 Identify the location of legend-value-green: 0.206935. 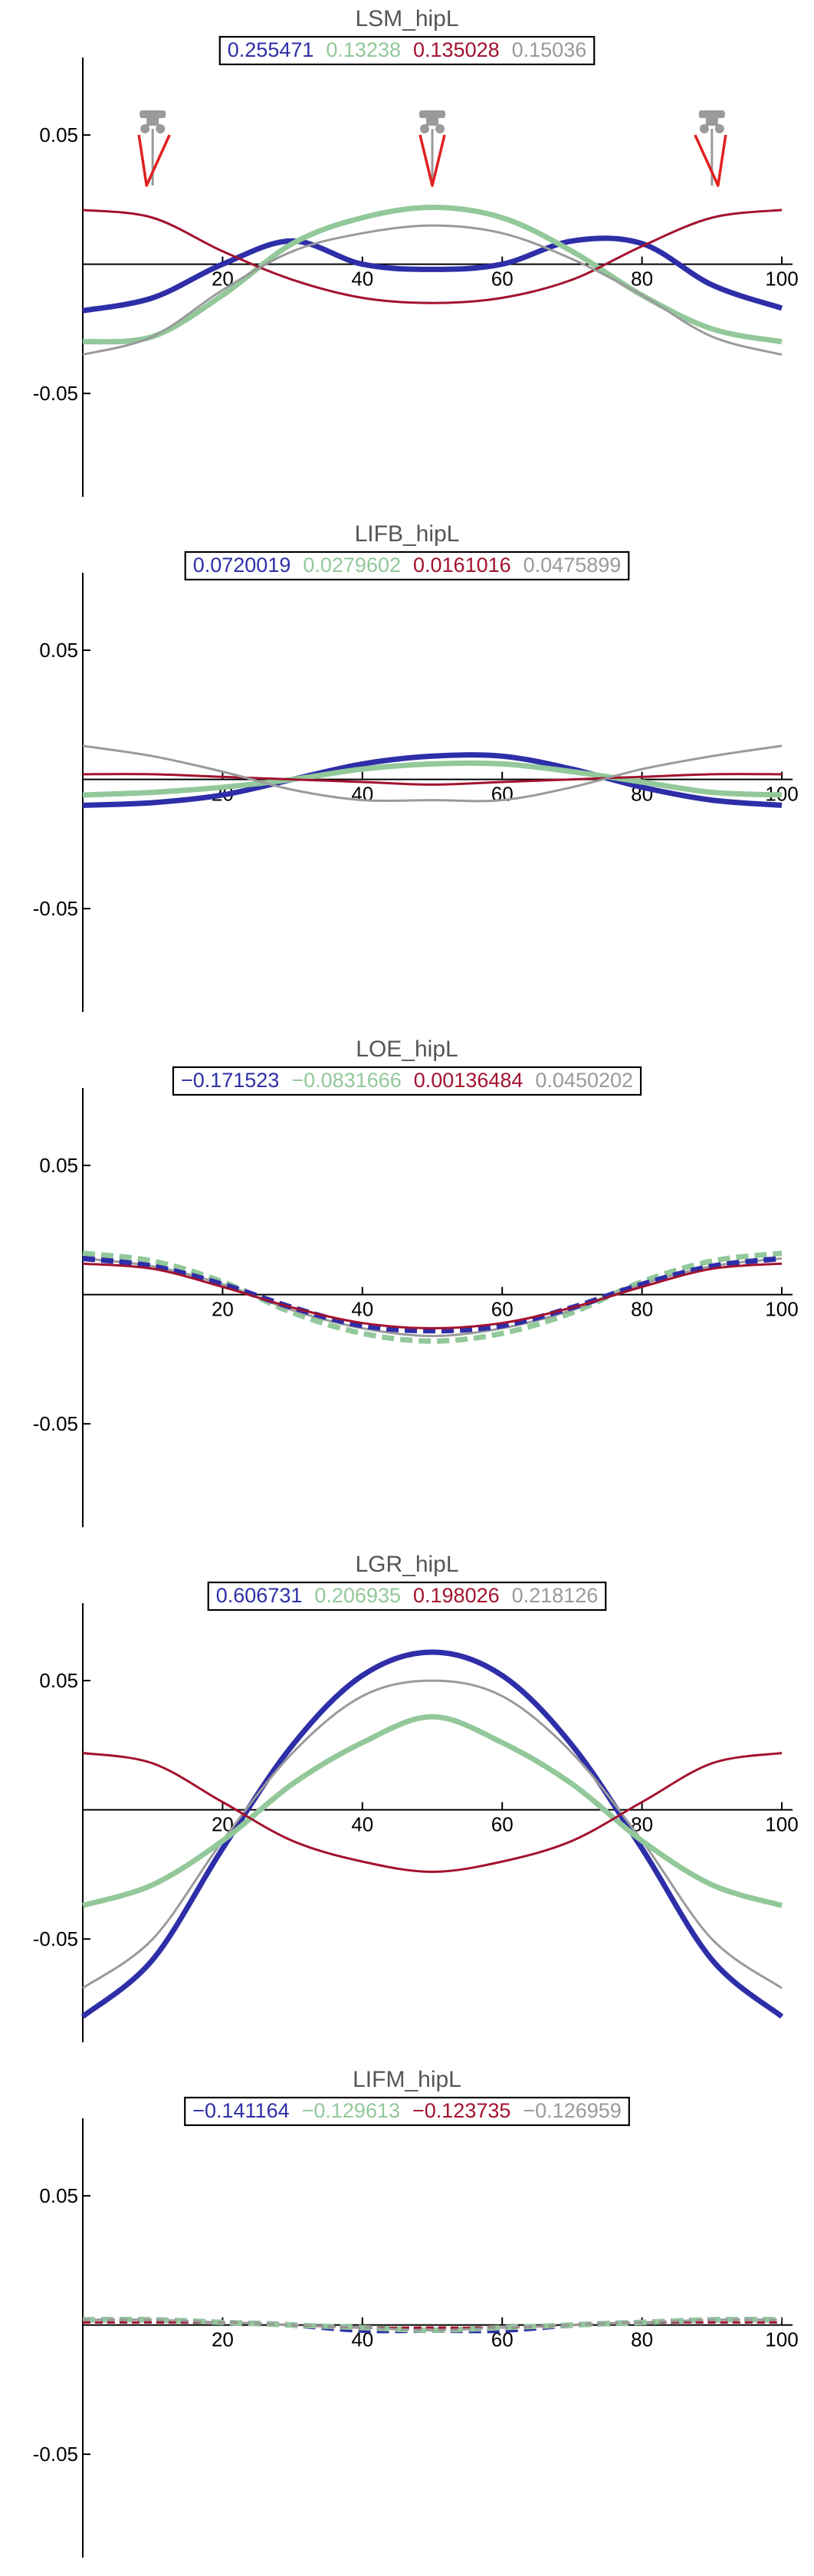
(358, 1595).